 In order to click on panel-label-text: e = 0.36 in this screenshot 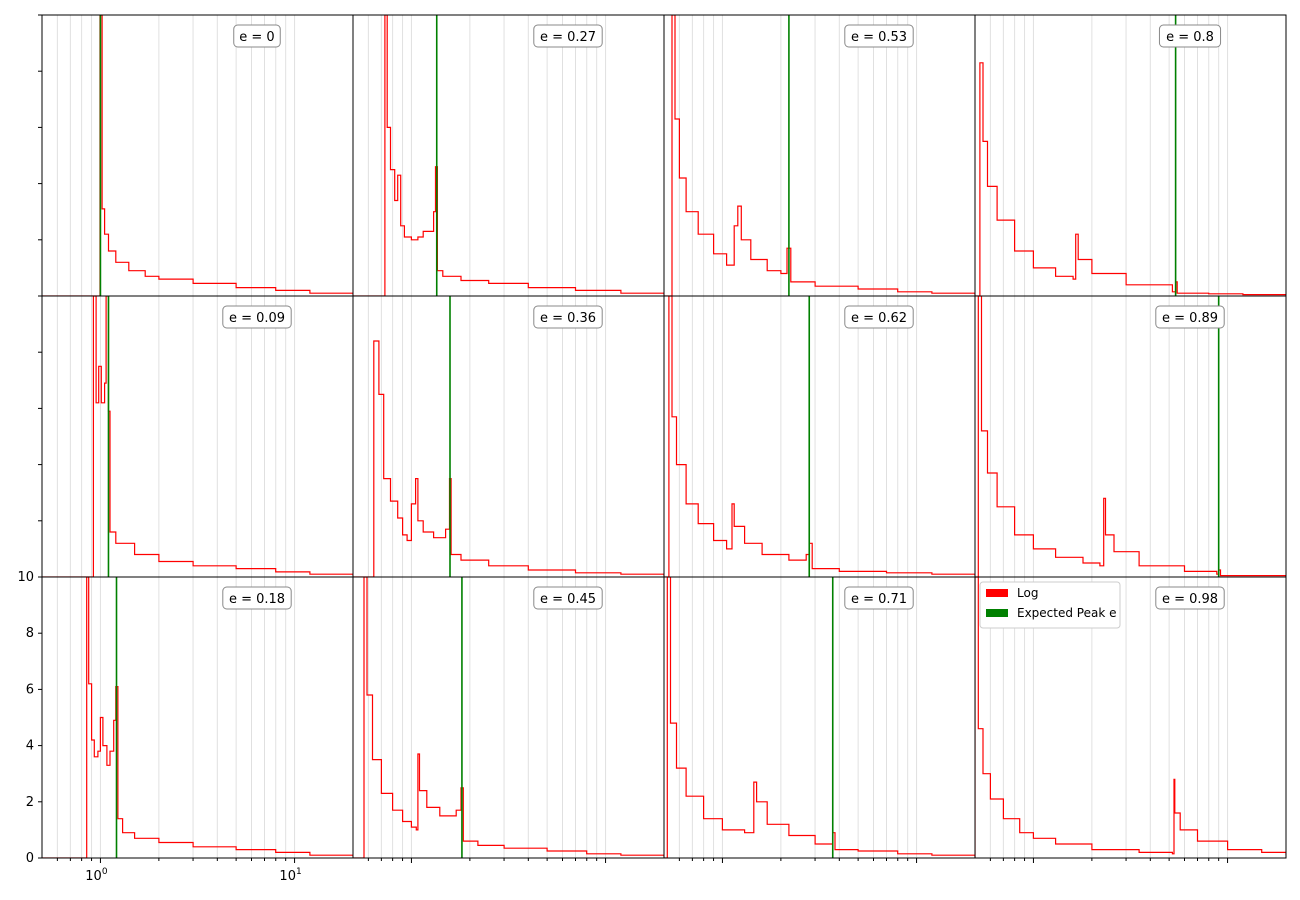, I will do `click(568, 318)`.